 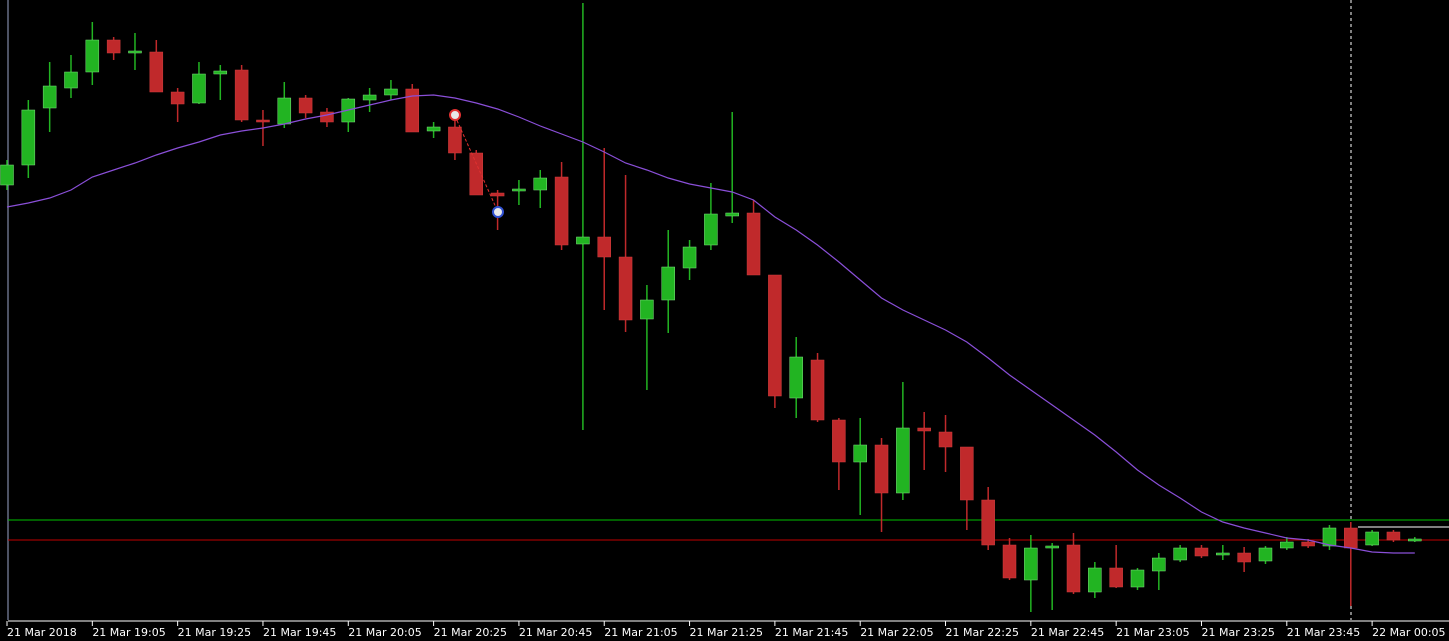 I want to click on x-tick-label: 21 Mar 23:45, so click(x=1323, y=632).